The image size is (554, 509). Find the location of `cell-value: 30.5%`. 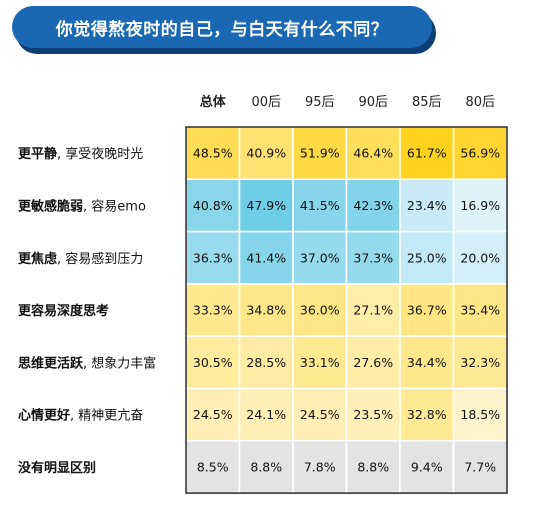

cell-value: 30.5% is located at coordinates (213, 362).